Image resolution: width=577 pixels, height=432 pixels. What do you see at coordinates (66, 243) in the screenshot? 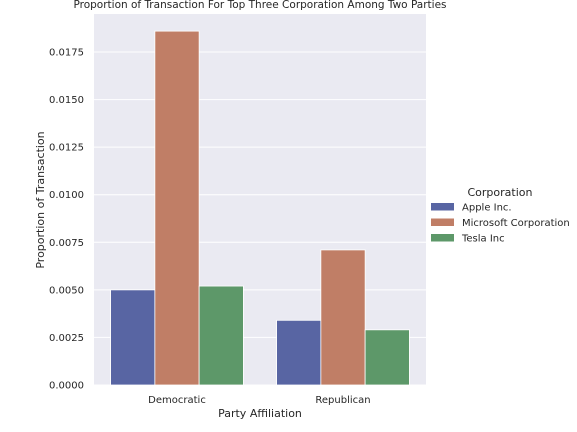
I see `y-tick-label: 0.0075` at bounding box center [66, 243].